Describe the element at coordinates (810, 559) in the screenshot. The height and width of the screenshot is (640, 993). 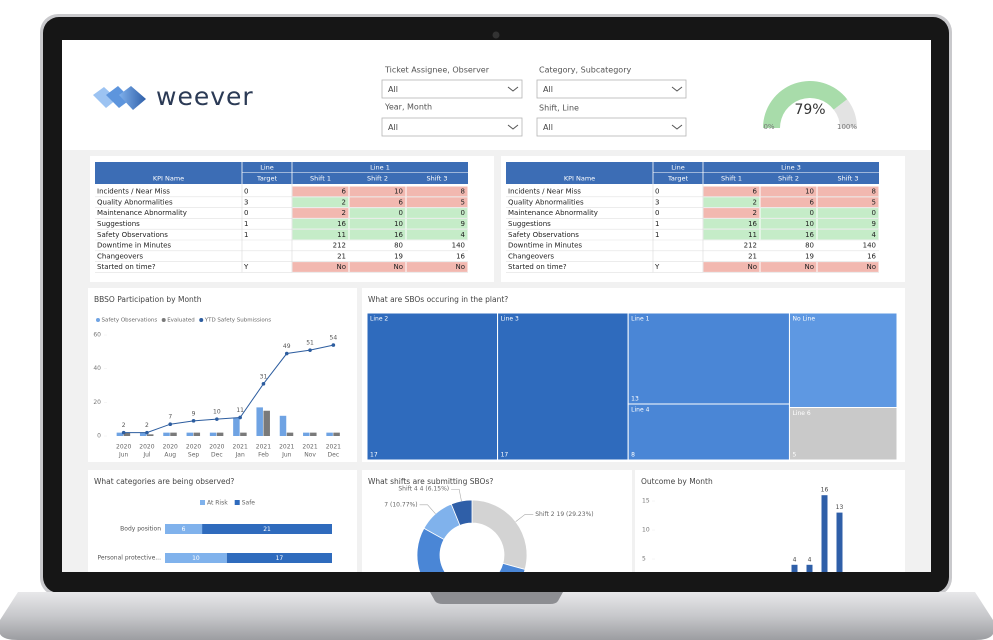
I see `data-label: 4` at that location.